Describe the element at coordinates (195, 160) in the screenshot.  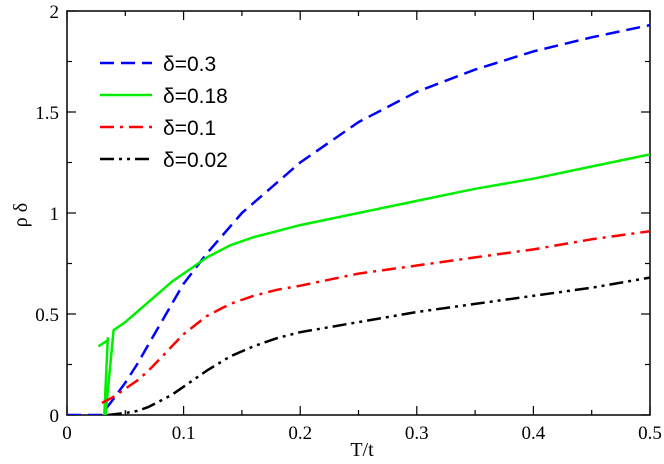
I see `legend-label-4: δ=0.02` at that location.